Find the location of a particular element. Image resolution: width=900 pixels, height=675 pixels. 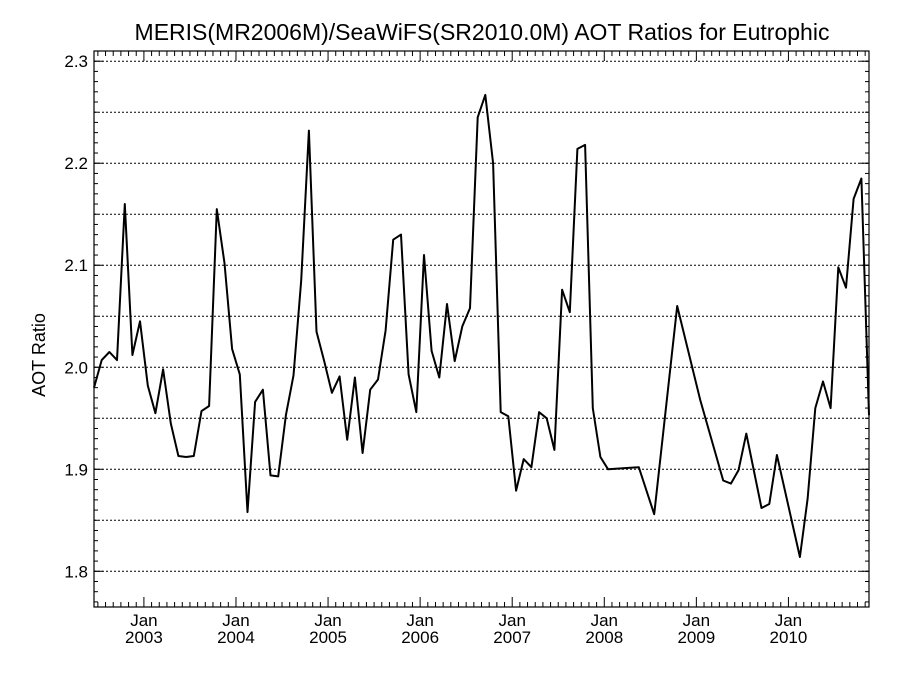

x-tick-year: 2005 is located at coordinates (328, 637).